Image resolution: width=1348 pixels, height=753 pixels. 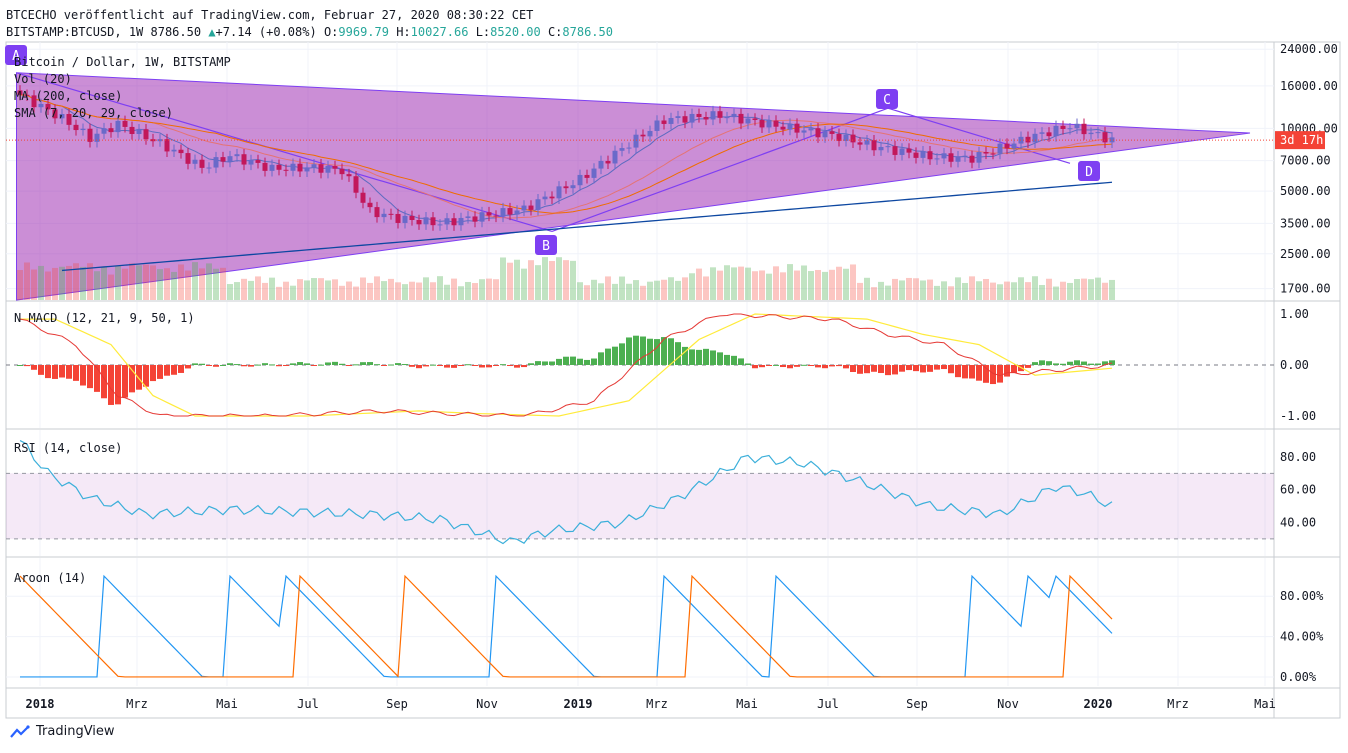 What do you see at coordinates (828, 704) in the screenshot?
I see `x-tick-label: Jul` at bounding box center [828, 704].